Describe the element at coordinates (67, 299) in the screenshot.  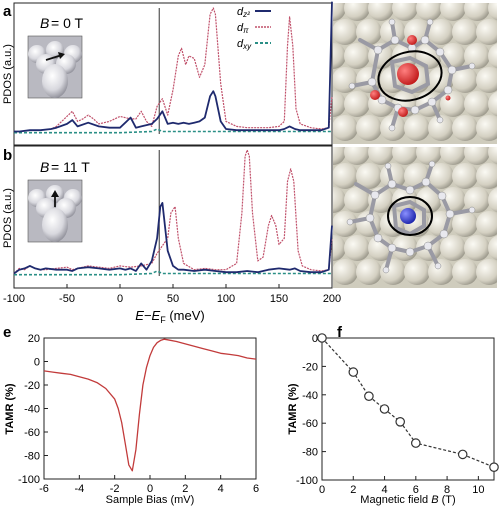
I see `x-tick-label: -50` at that location.